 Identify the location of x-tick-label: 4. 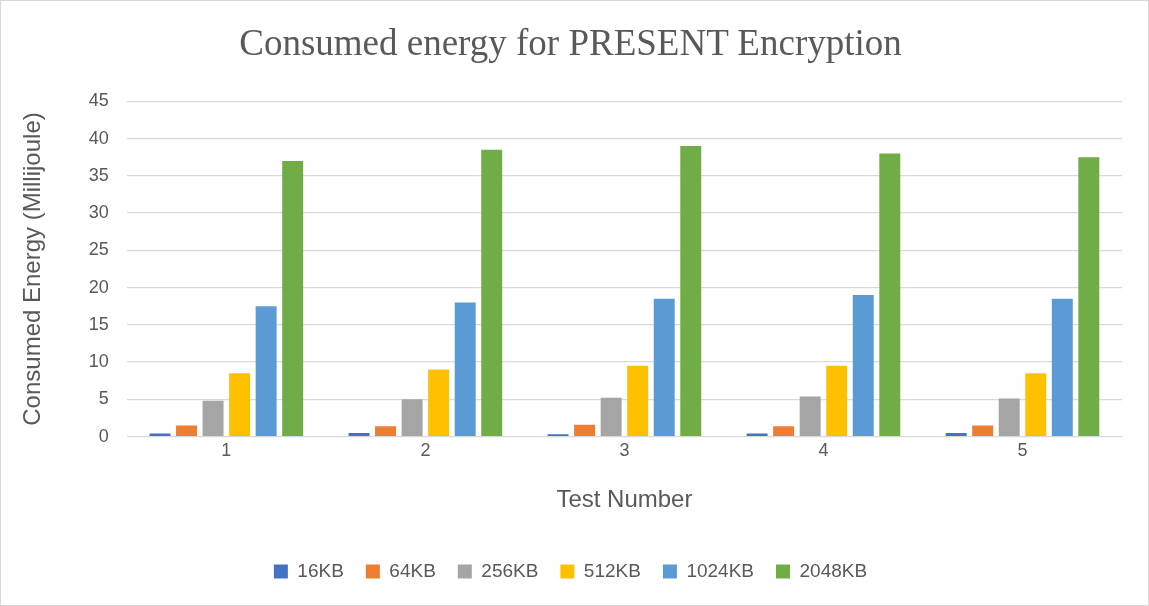
(823, 450).